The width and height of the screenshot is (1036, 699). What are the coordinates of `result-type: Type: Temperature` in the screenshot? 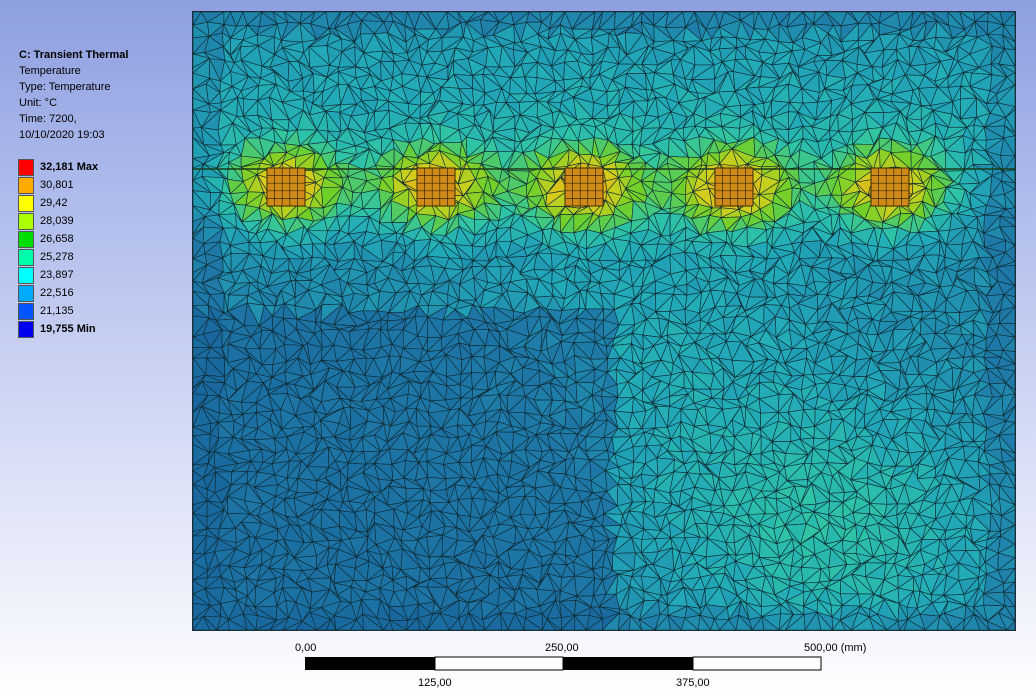 It's located at (65, 87).